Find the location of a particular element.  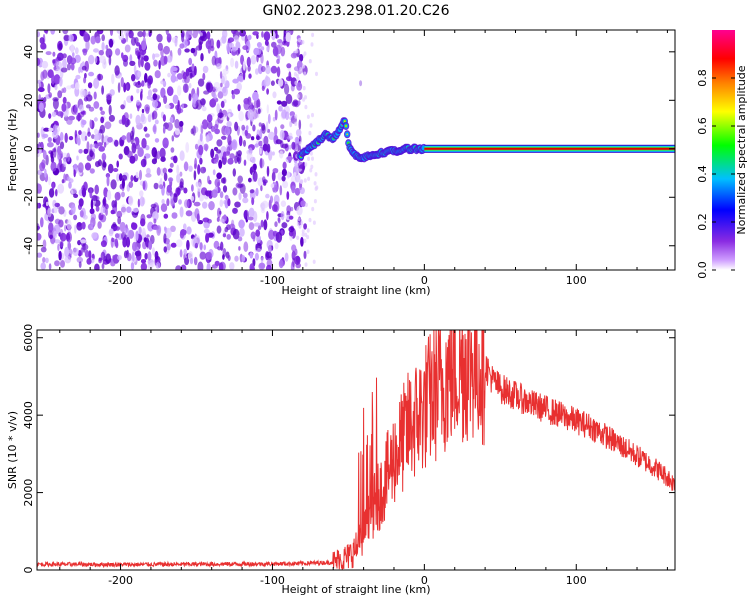

spectrogram-y-tick-label: -20 is located at coordinates (28, 197).